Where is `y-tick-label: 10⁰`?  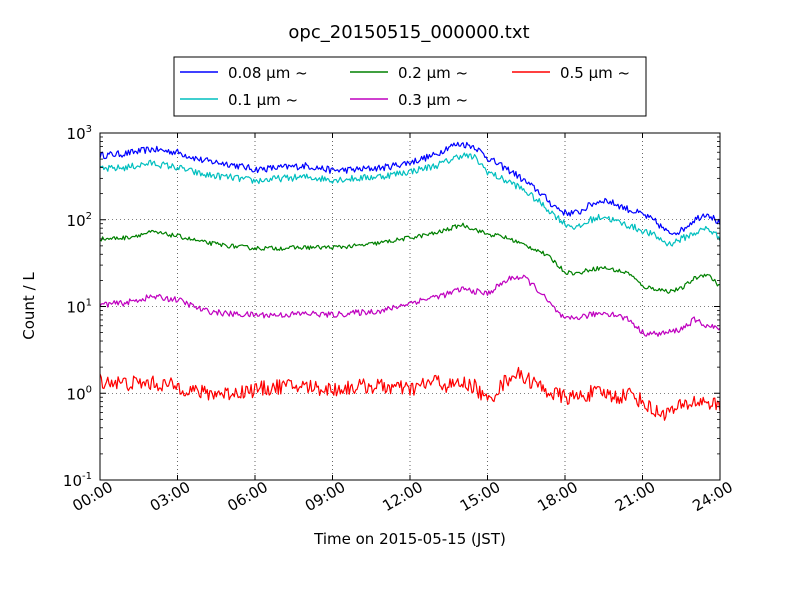 y-tick-label: 10⁰ is located at coordinates (79, 393).